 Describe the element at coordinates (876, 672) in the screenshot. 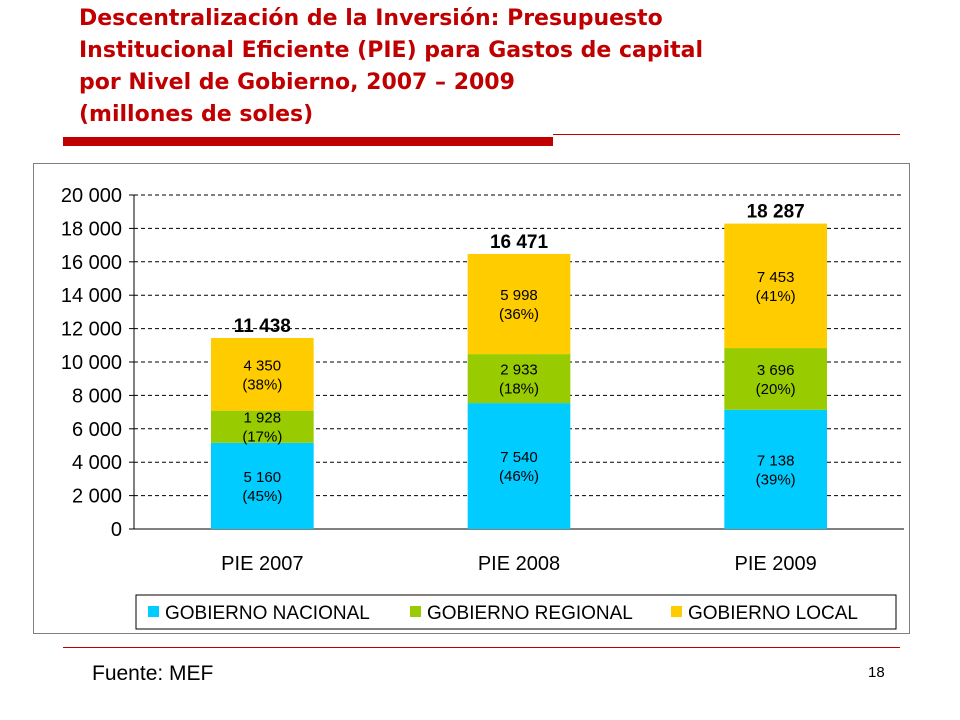

I see `page-number: 18` at that location.